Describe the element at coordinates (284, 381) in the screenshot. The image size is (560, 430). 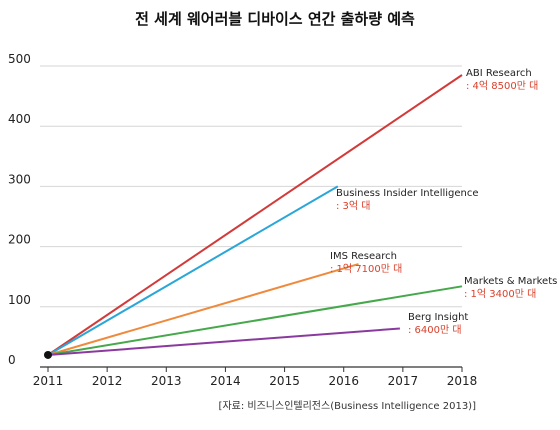
I see `x-tick-label: 2015` at that location.